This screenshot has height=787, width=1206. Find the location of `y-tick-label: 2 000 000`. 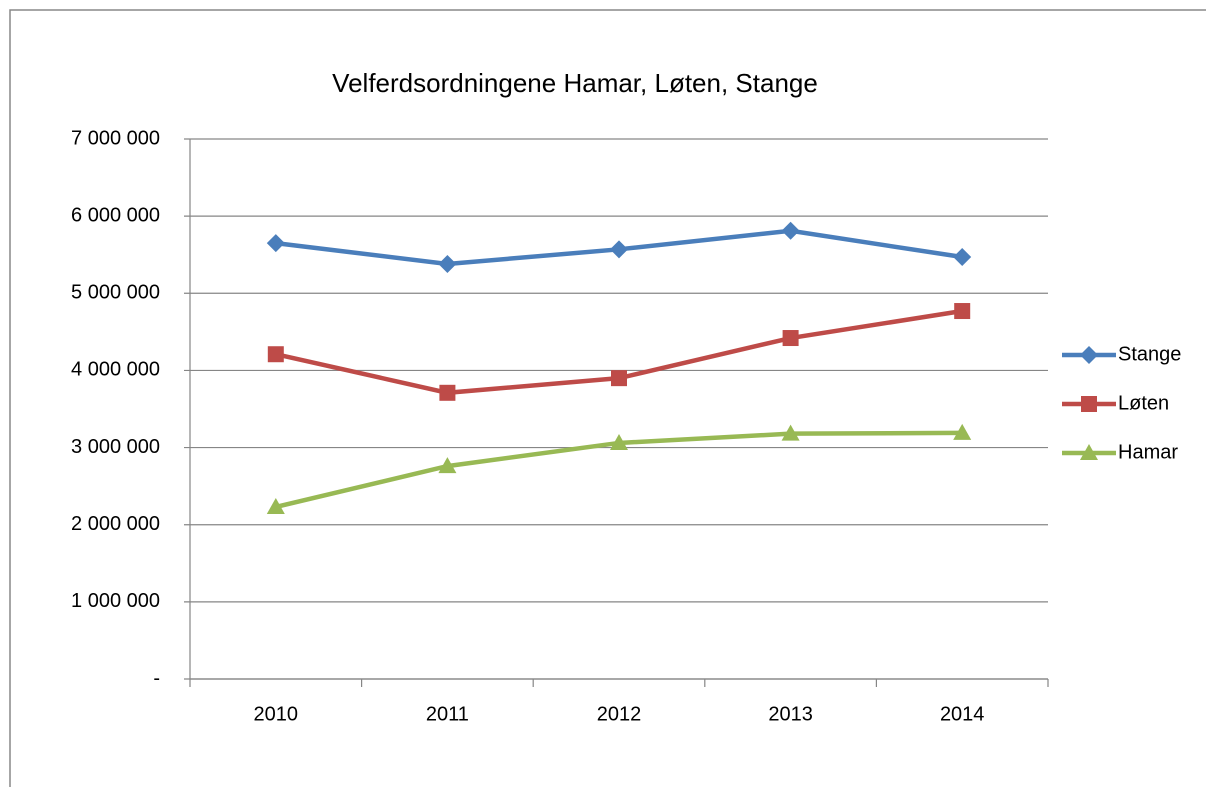

y-tick-label: 2 000 000 is located at coordinates (115, 524).